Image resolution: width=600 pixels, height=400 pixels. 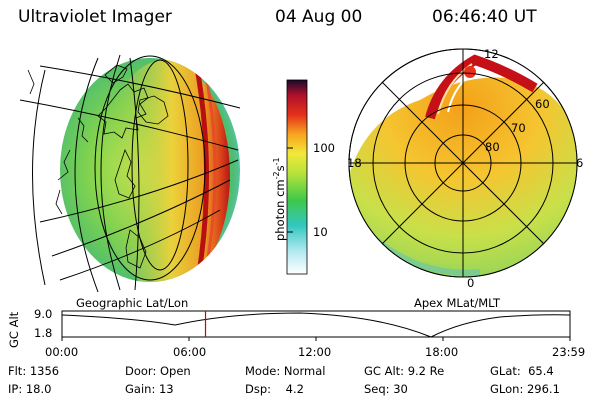 What do you see at coordinates (30, 389) in the screenshot?
I see `ip-info: IP: 18.0` at bounding box center [30, 389].